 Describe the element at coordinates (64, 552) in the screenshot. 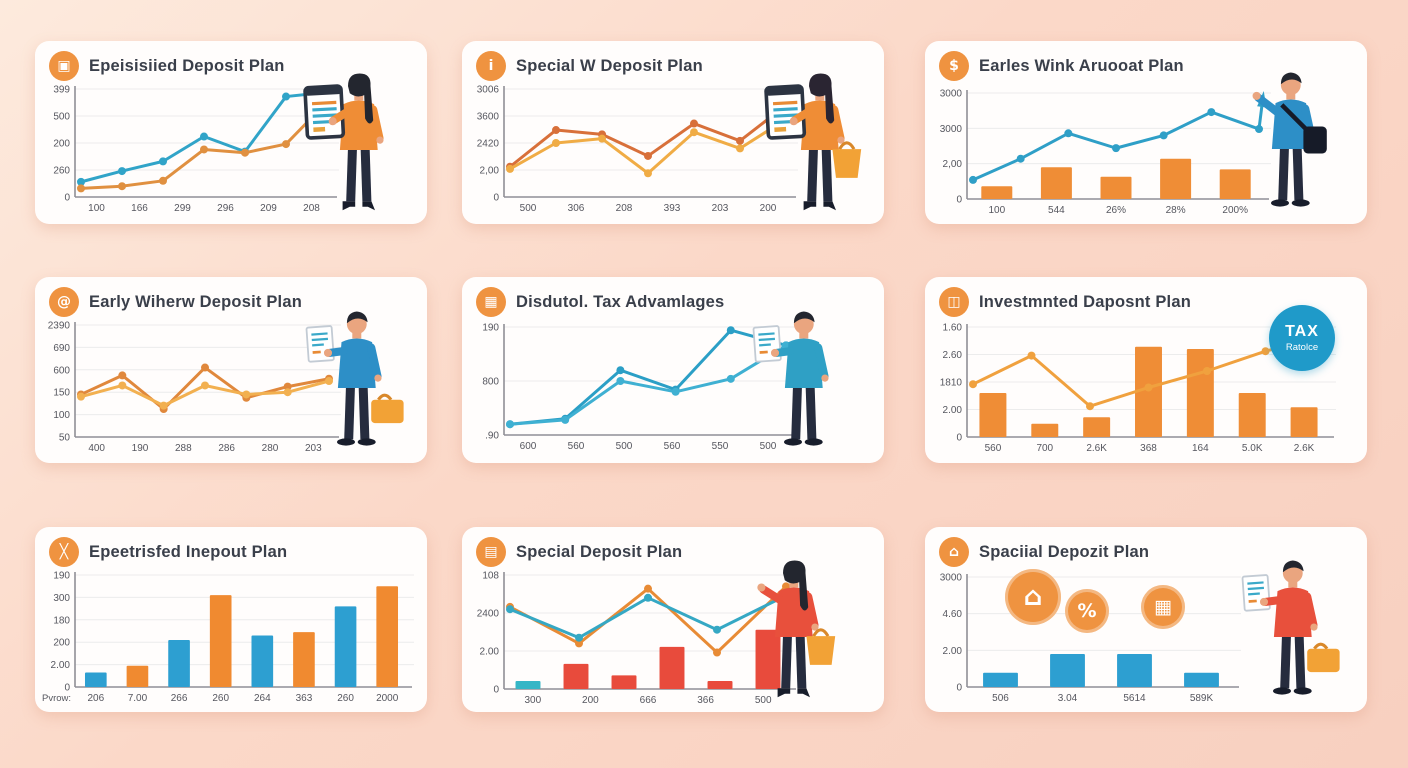

I see `crossed-tools-icon: ╳` at that location.